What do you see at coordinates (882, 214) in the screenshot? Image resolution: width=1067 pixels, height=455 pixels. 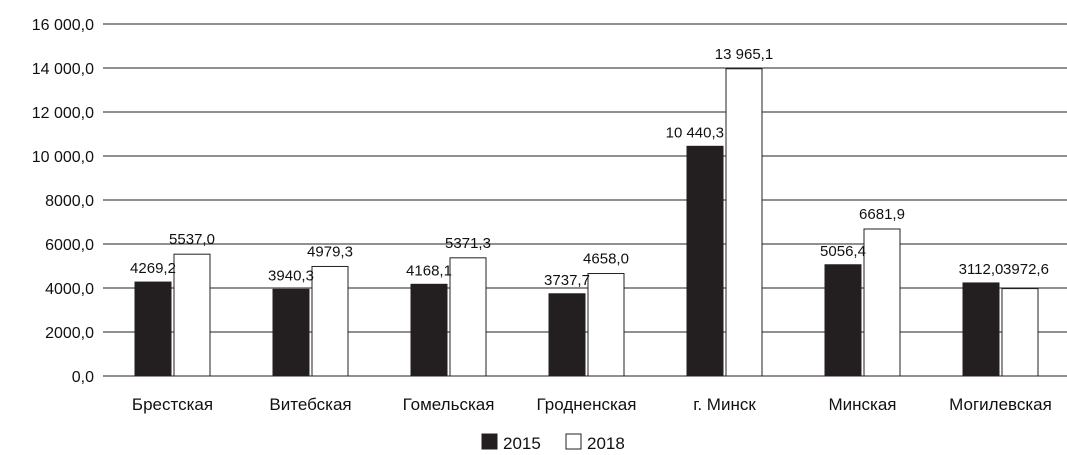 I see `data-label-2018: 6681,9` at bounding box center [882, 214].